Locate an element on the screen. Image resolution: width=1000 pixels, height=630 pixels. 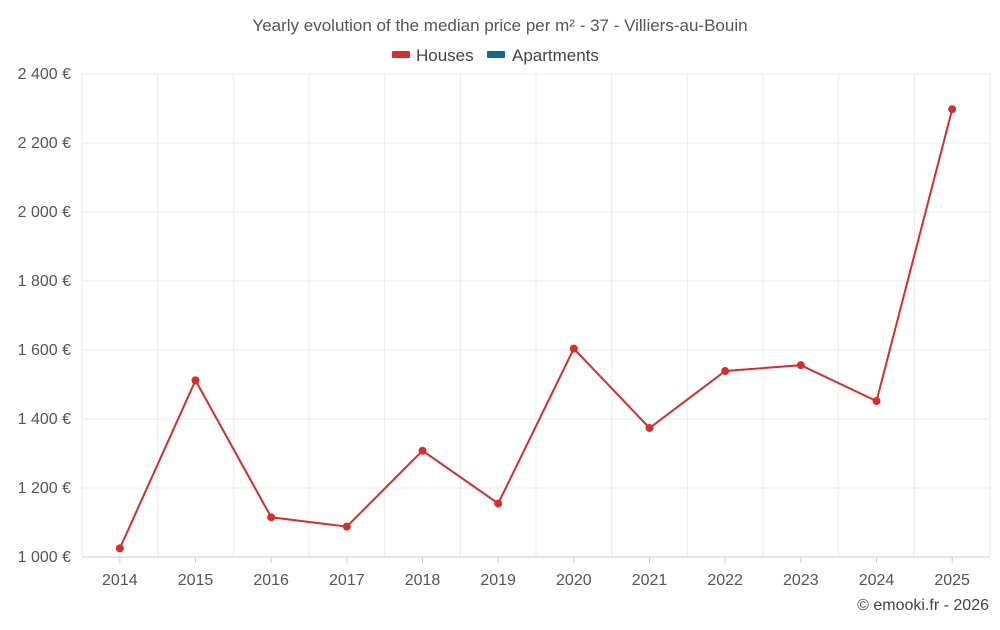
y-tick-label: 2 000 € is located at coordinates (44, 212).